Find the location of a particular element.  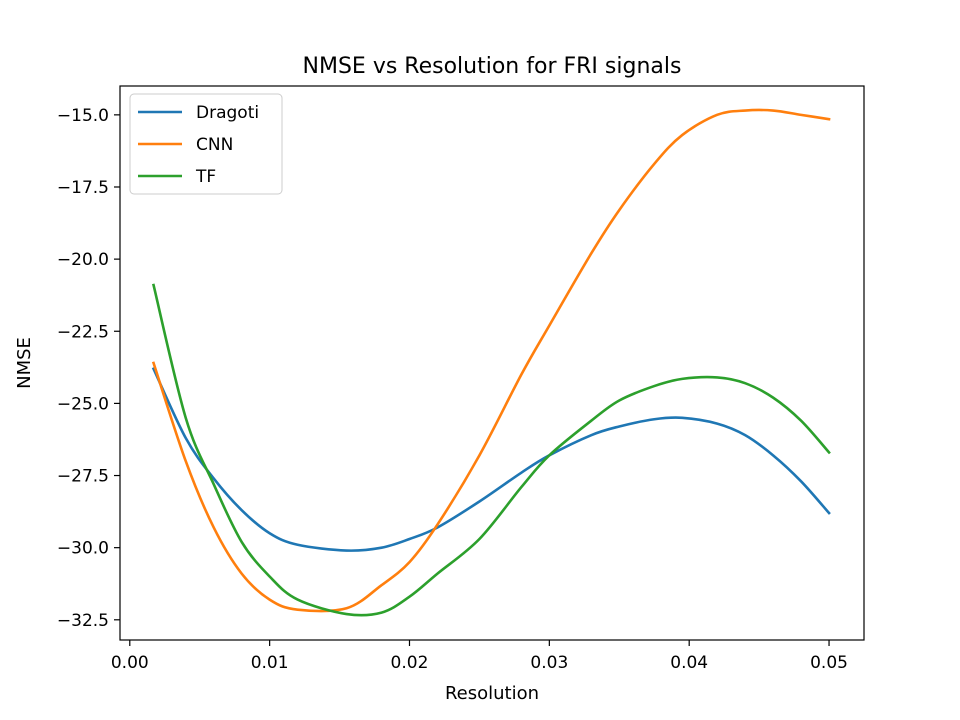

x-tick-label: 0.03 is located at coordinates (549, 663).